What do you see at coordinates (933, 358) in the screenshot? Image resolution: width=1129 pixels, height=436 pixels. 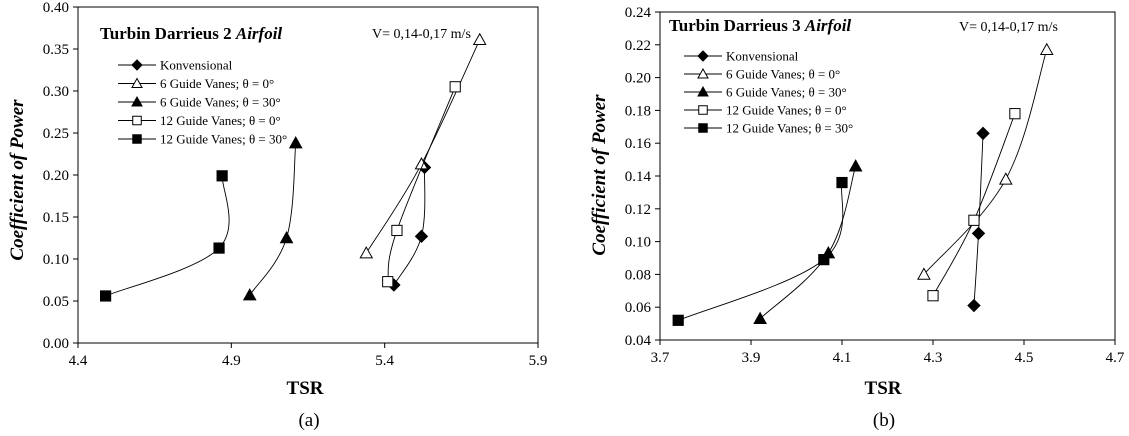 I see `x-tick-label: 4.3` at bounding box center [933, 358].